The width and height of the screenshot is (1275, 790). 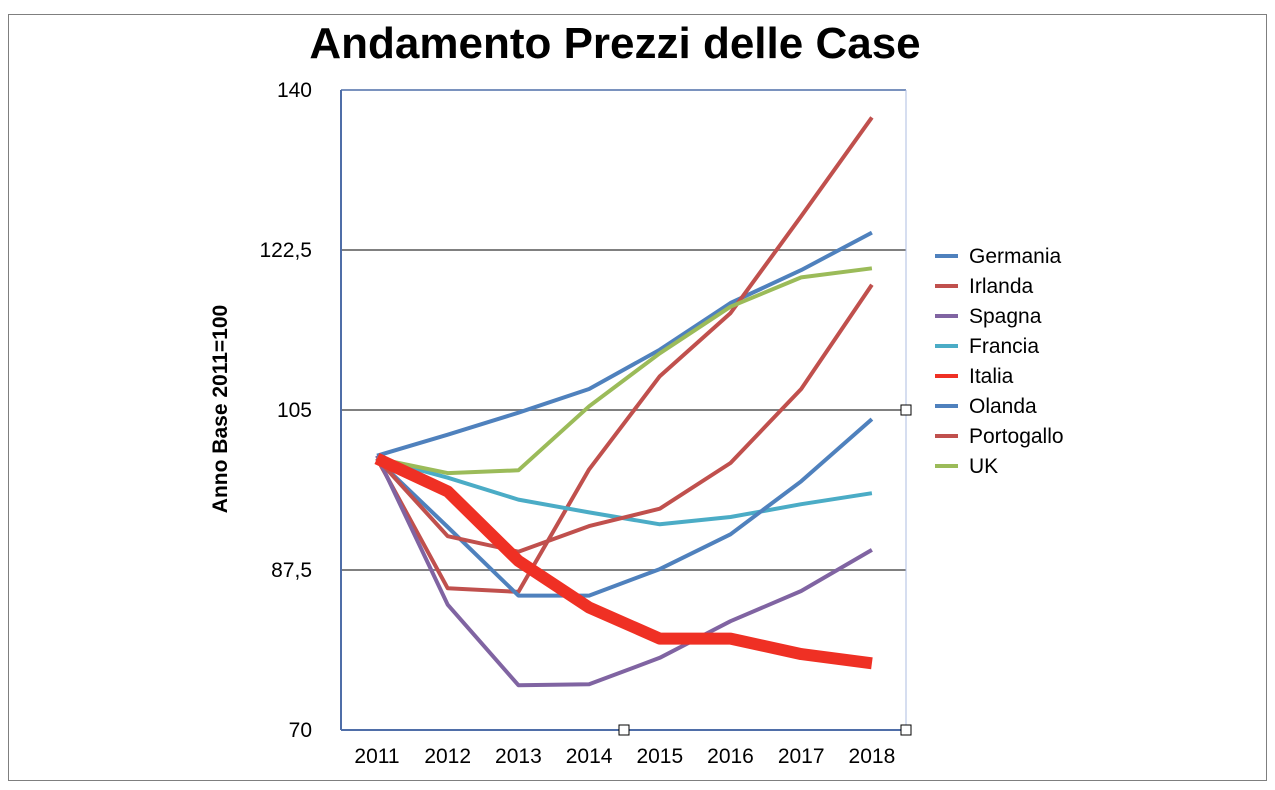 What do you see at coordinates (1016, 436) in the screenshot?
I see `legend-label-portogallo: Portogallo` at bounding box center [1016, 436].